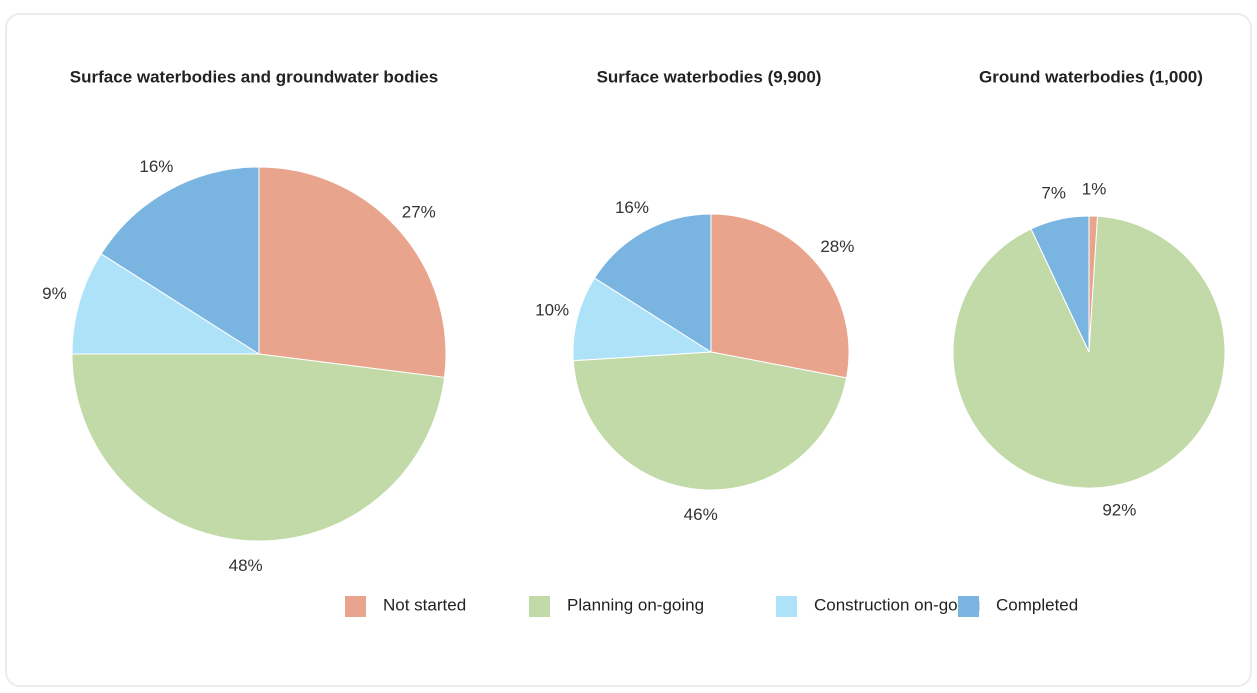 This screenshot has height=693, width=1257. What do you see at coordinates (1053, 192) in the screenshot?
I see `slice-label: 7%` at bounding box center [1053, 192].